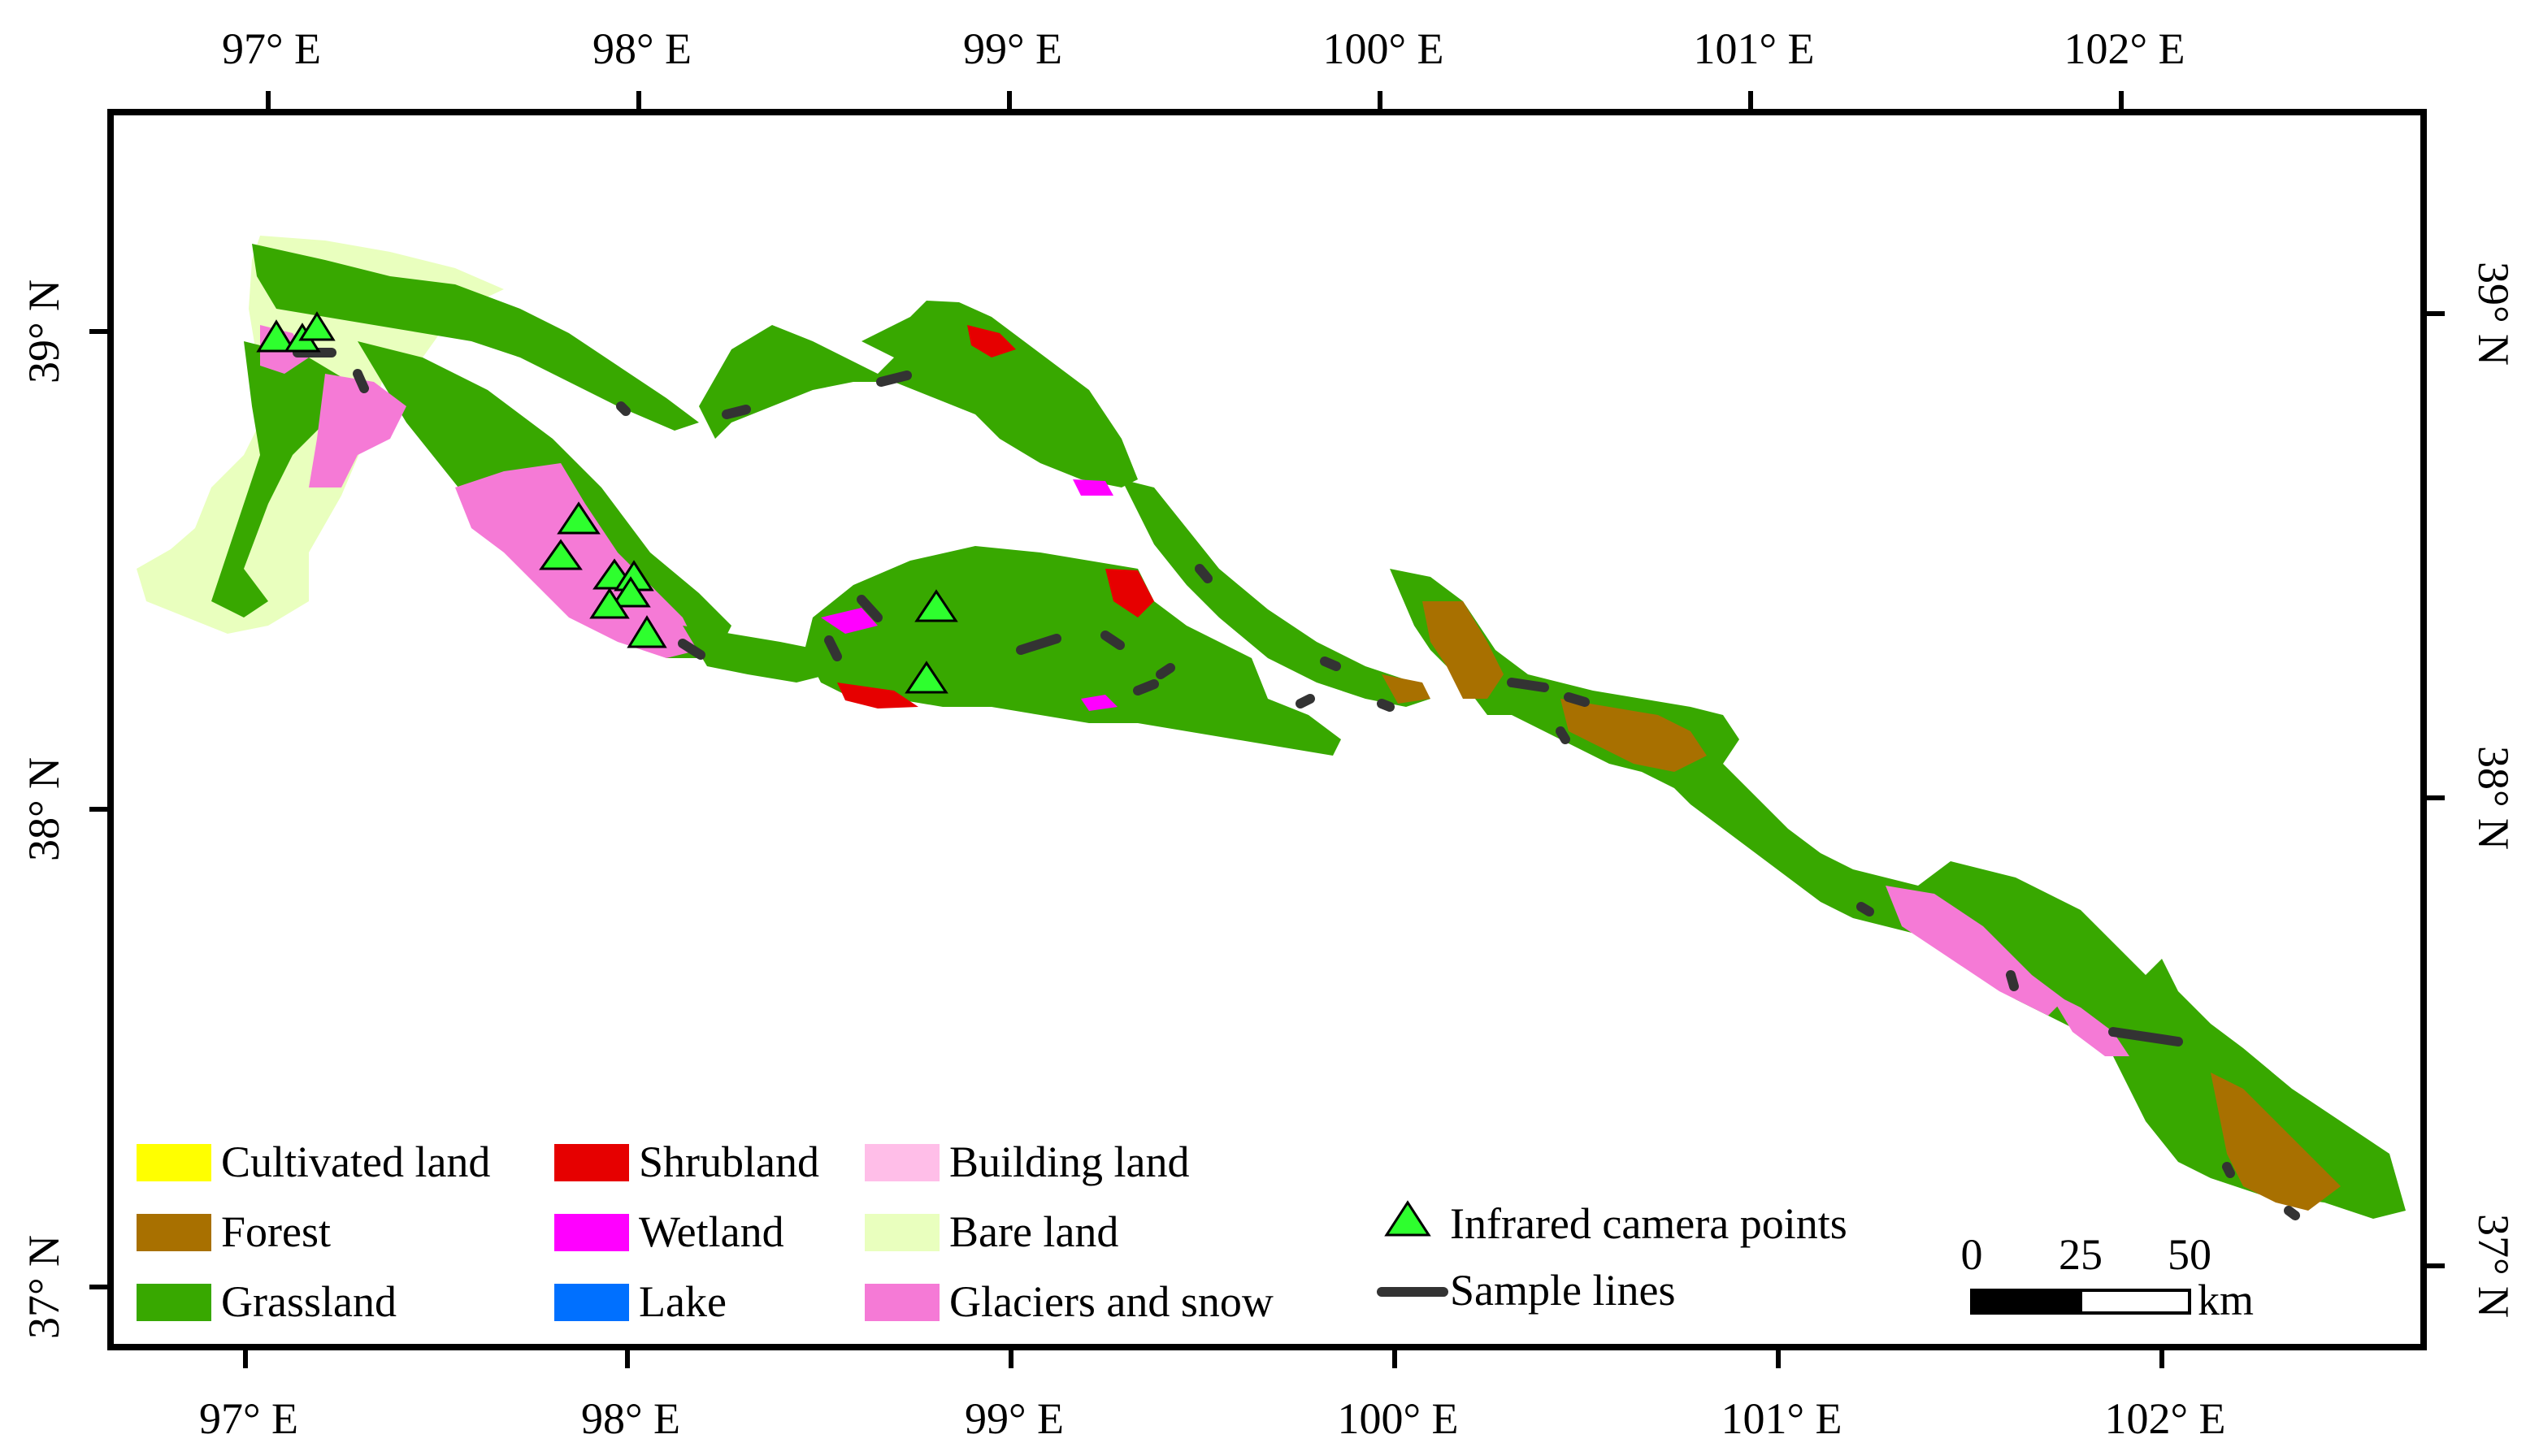  Describe the element at coordinates (1033, 1232) in the screenshot. I see `legend-label-bare-land: Bare land` at that location.